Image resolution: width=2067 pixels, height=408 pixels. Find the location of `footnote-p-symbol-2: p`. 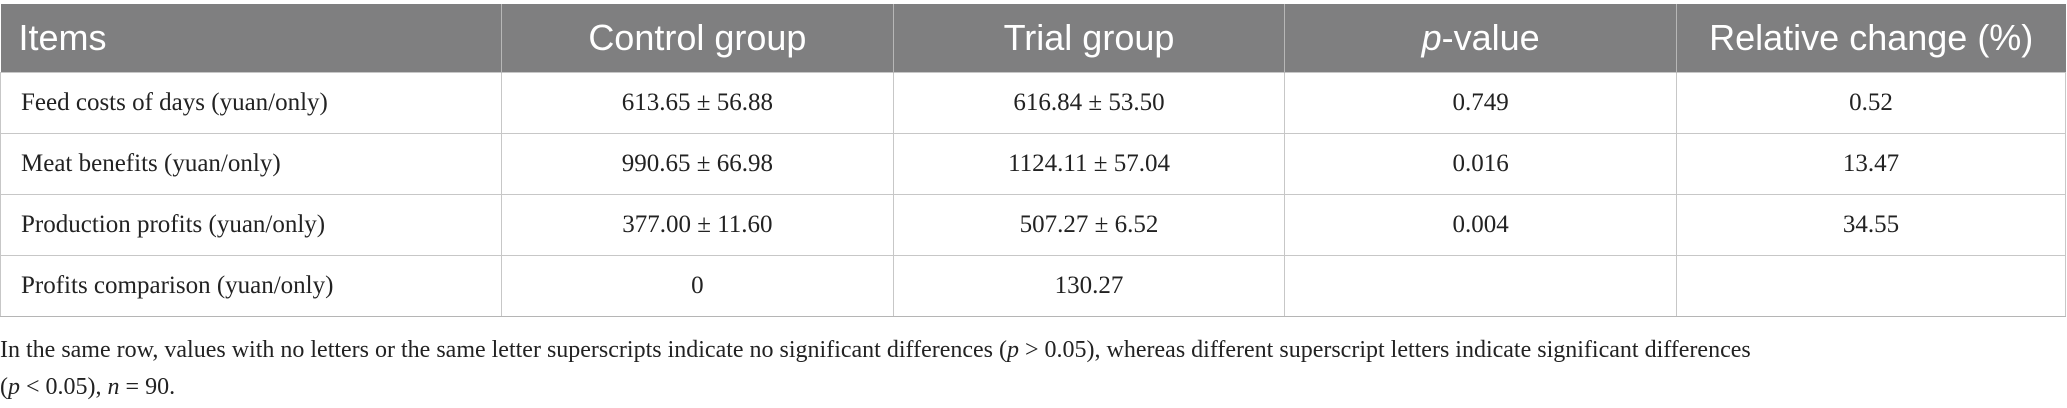

footnote-p-symbol-2: p is located at coordinates (14, 387).